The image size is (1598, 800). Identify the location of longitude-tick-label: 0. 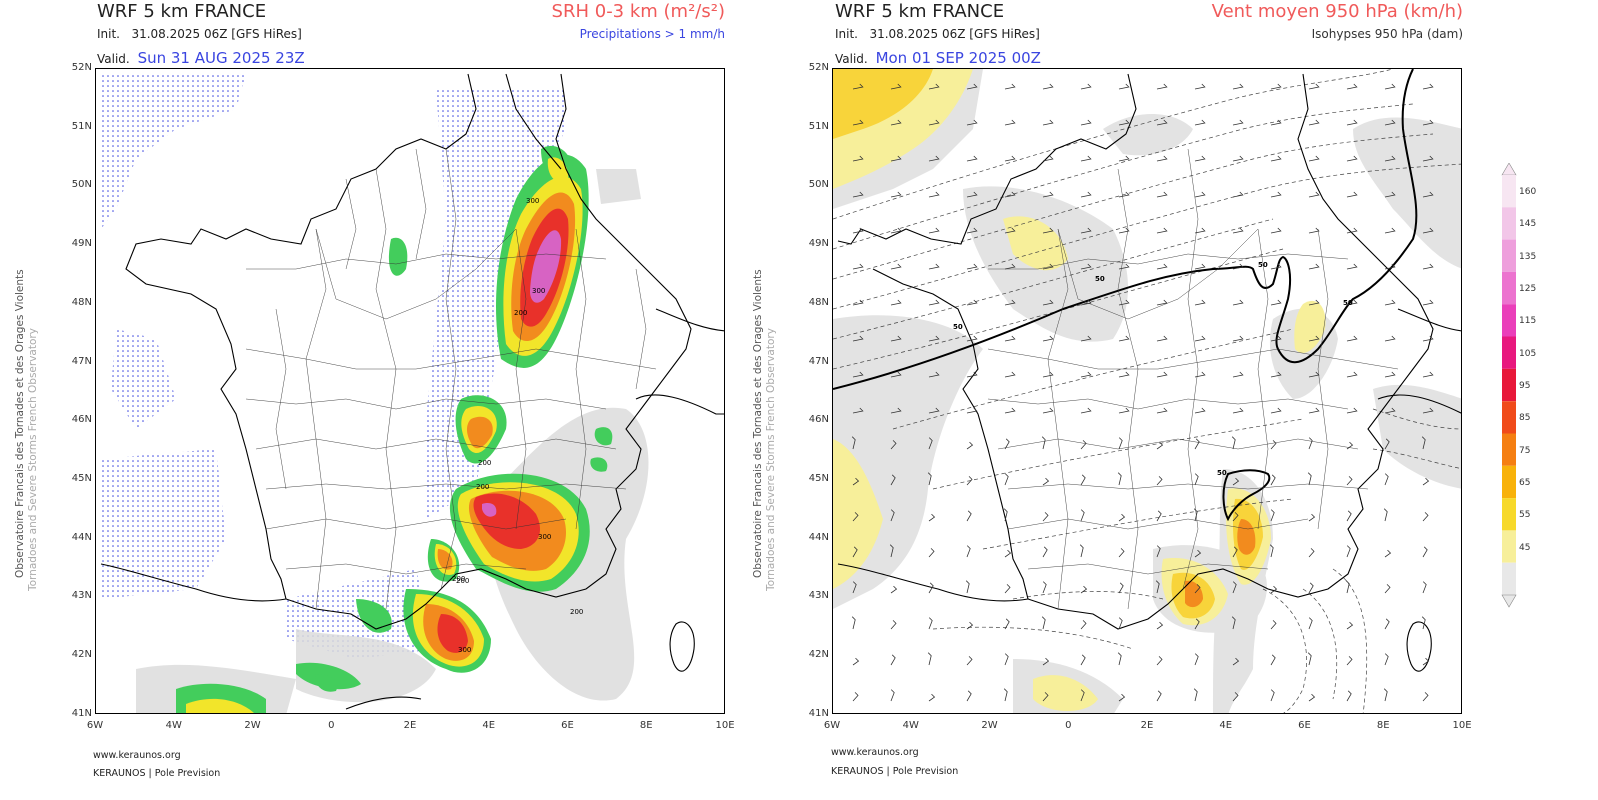
(1068, 725).